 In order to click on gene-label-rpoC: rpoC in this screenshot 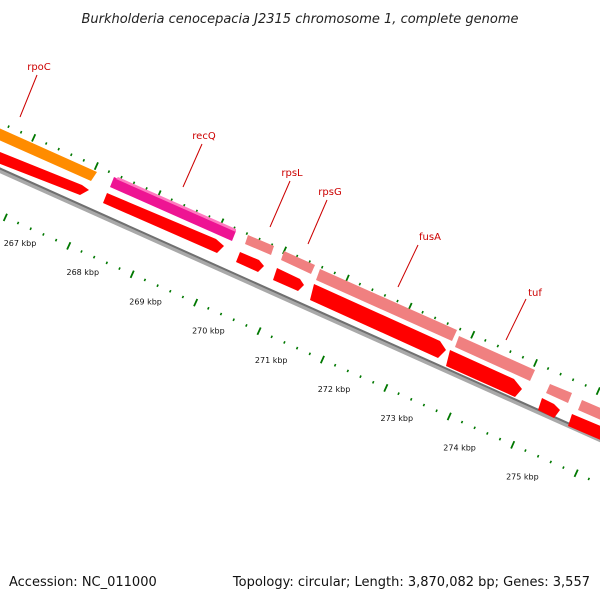, I will do `click(35, 90)`.